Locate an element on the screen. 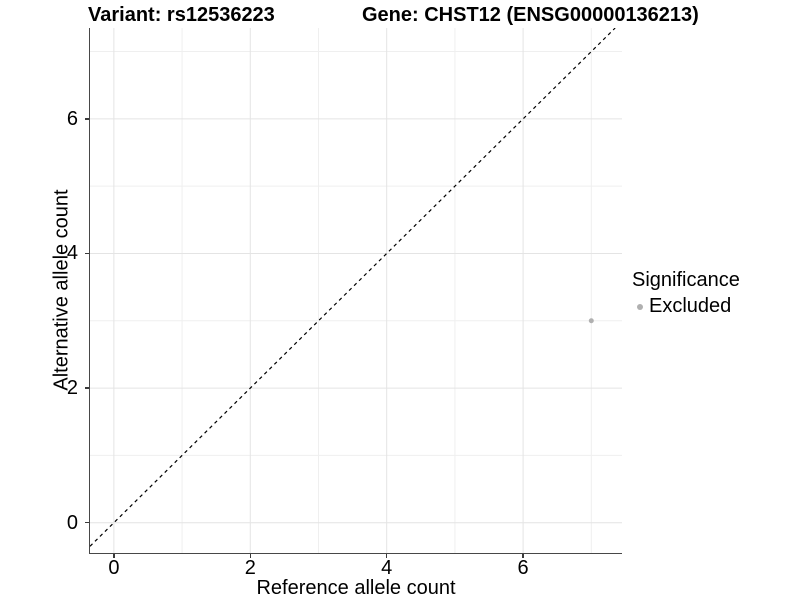  legend: Significance Excluded is located at coordinates (685, 293).